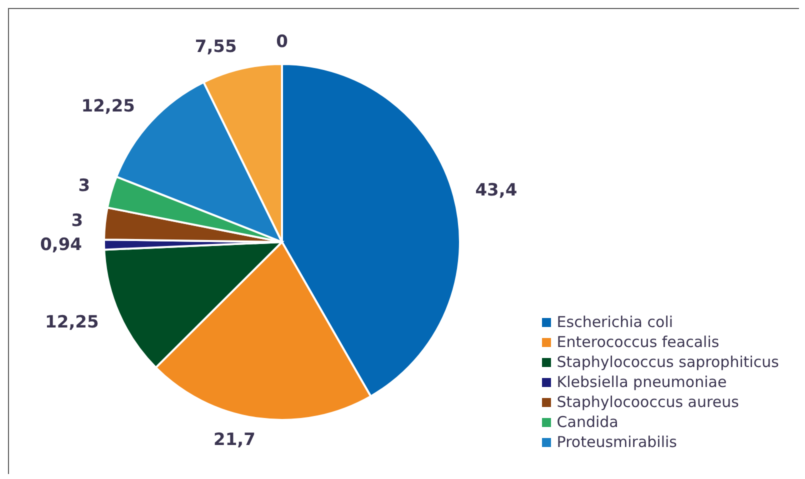 The image size is (805, 479). Describe the element at coordinates (641, 382) in the screenshot. I see `legend-label: Klebsiella pneumoniae` at that location.